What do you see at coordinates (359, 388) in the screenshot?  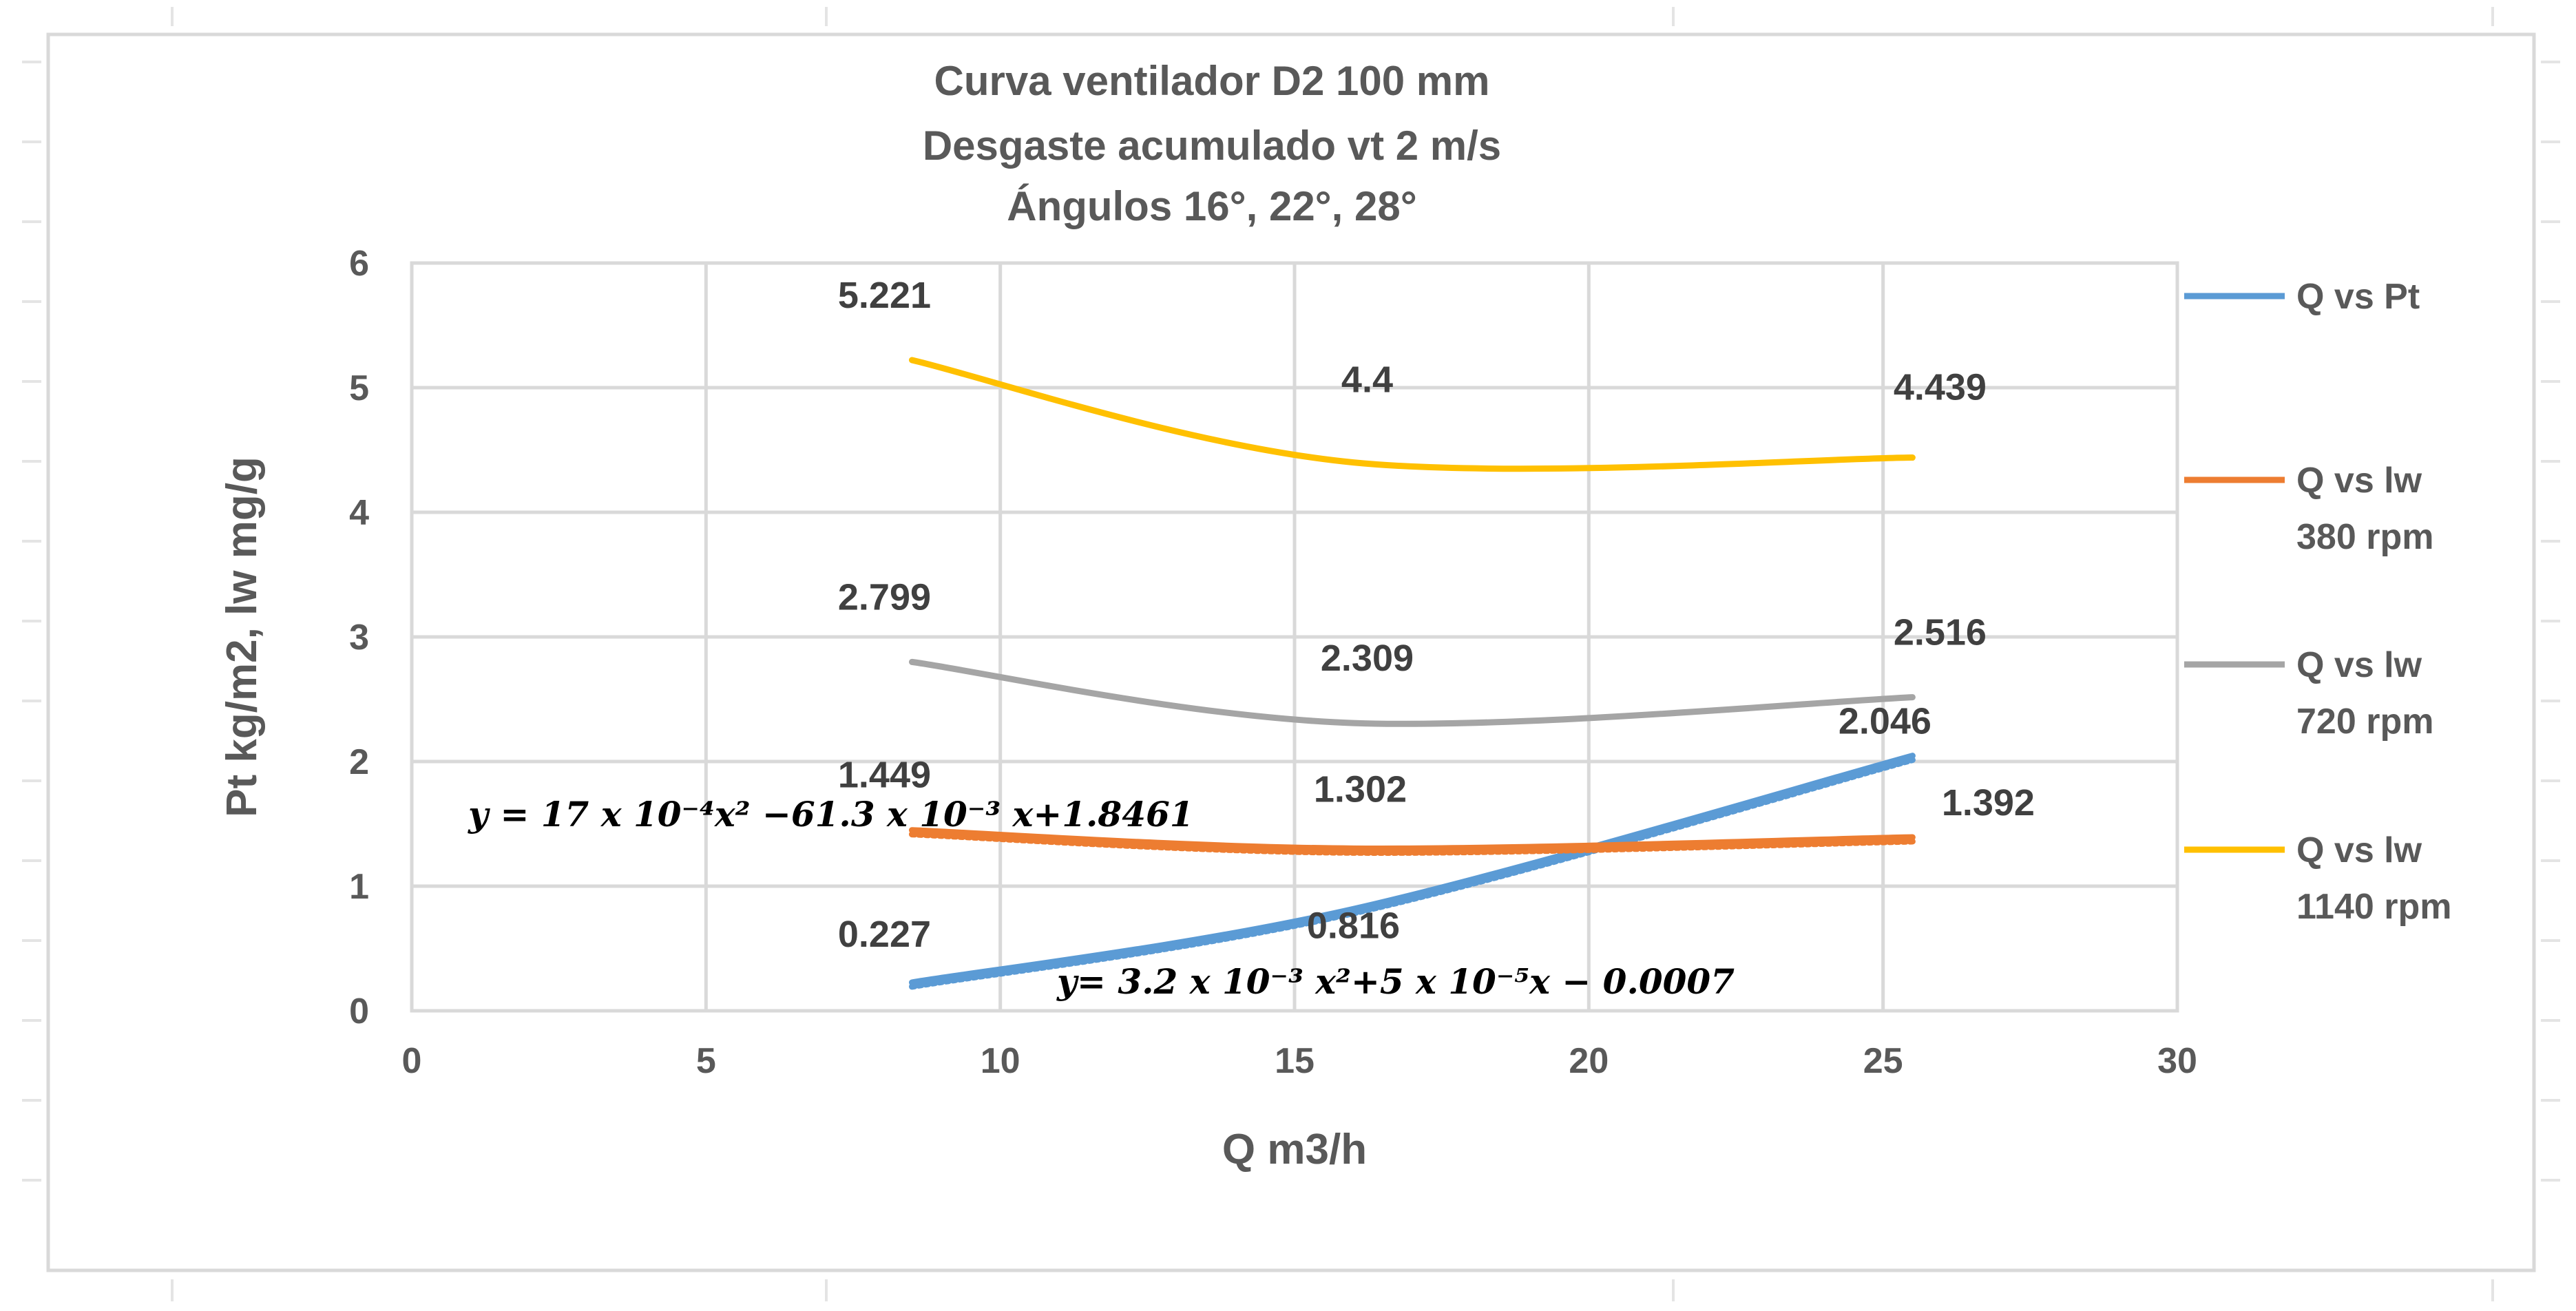 I see `y-tick-label-5: 5` at bounding box center [359, 388].